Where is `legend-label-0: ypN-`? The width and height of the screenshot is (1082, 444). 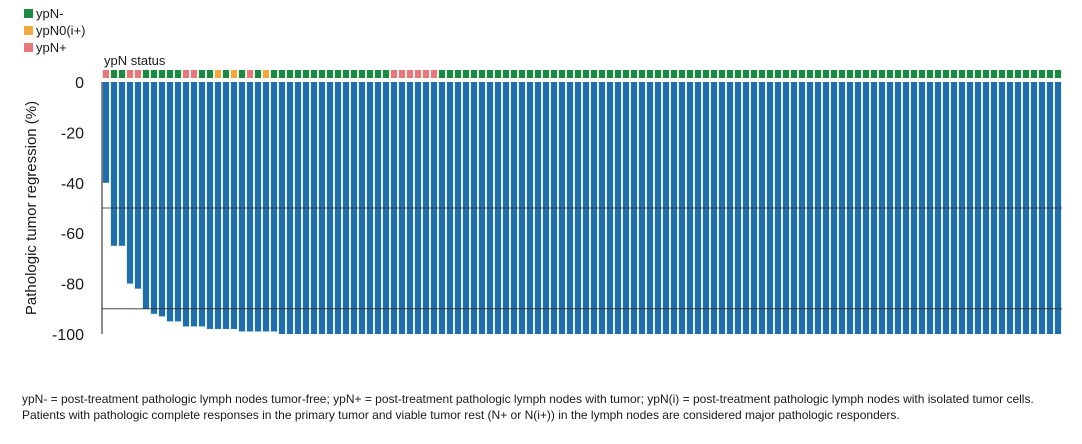 legend-label-0: ypN- is located at coordinates (49, 13).